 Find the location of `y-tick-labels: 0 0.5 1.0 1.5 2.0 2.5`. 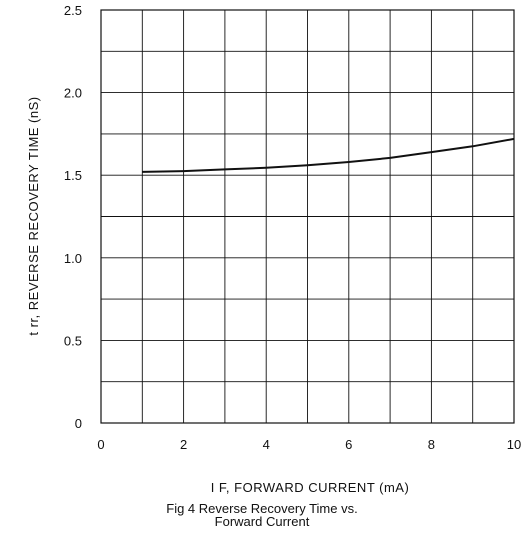

y-tick-labels: 0 0.5 1.0 1.5 2.0 2.5 is located at coordinates (73, 217).